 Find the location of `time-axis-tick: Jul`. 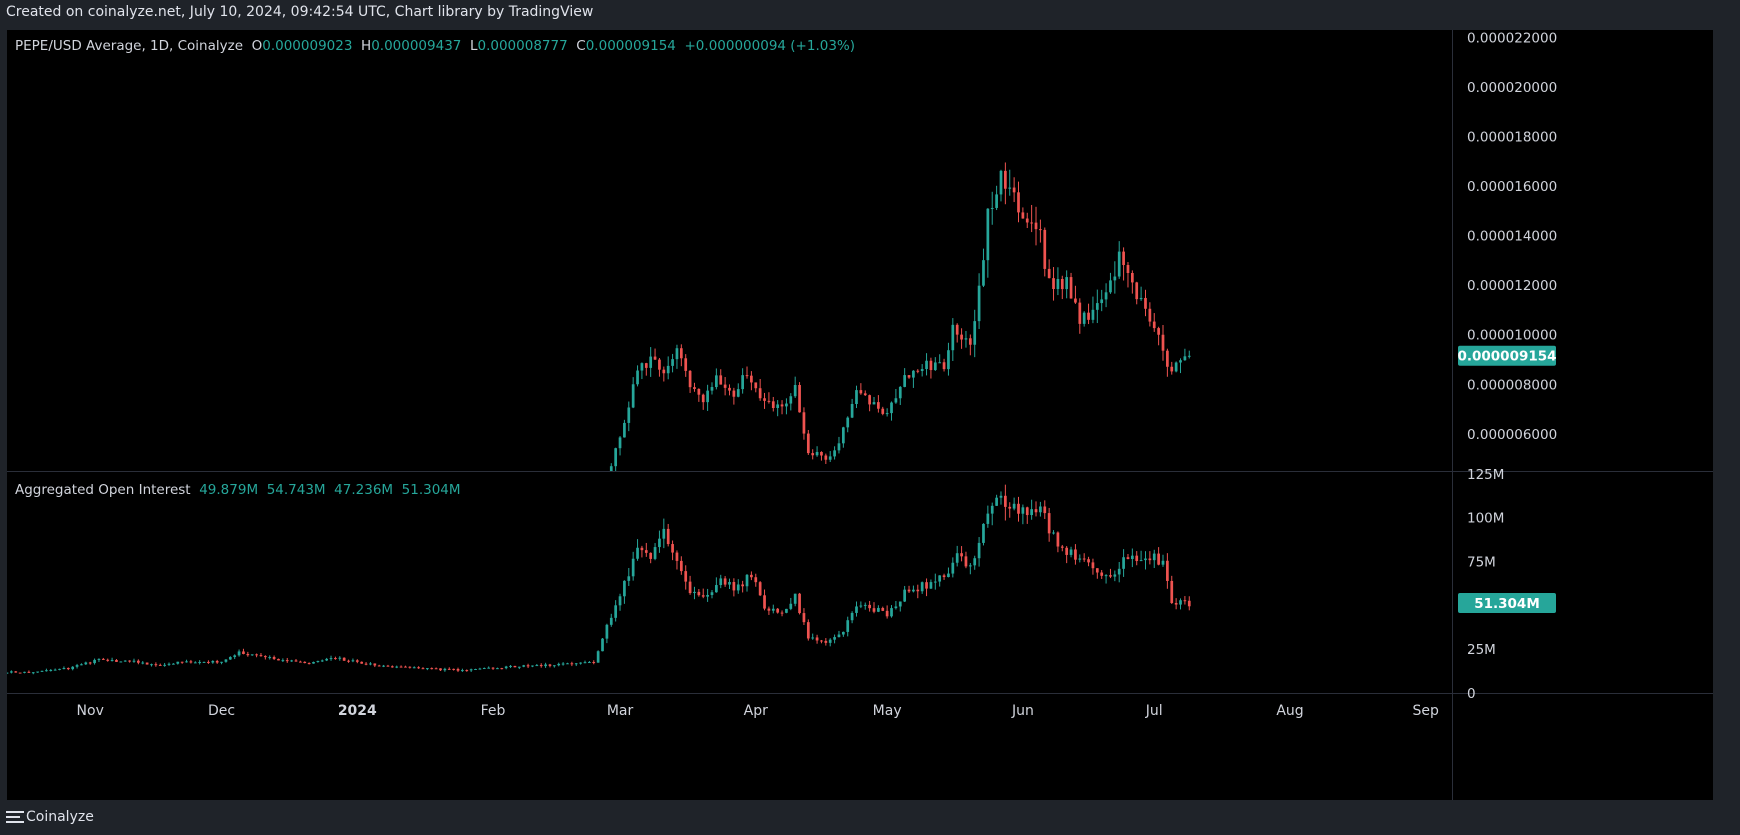

time-axis-tick: Jul is located at coordinates (1154, 711).